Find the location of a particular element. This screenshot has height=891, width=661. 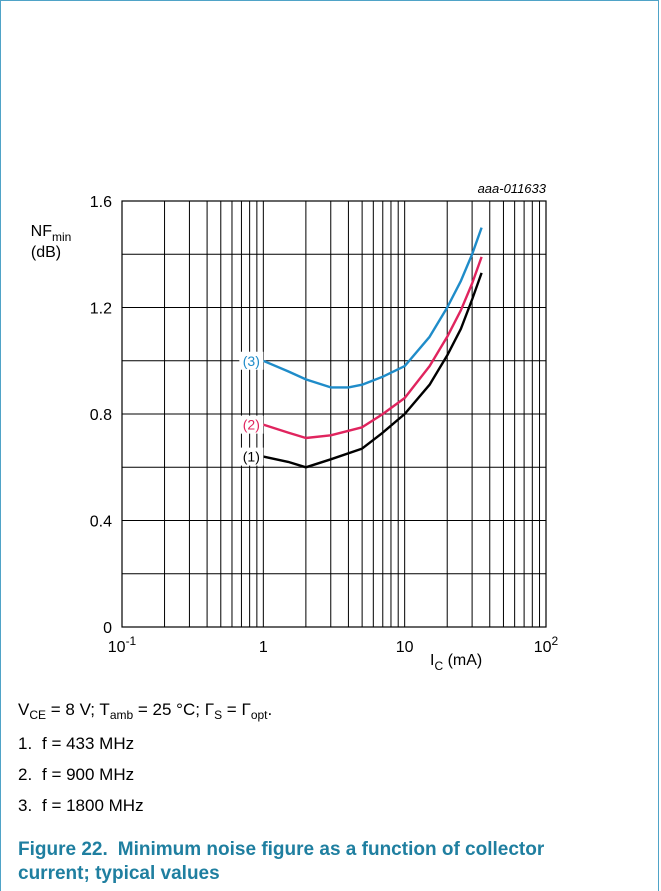

x-axis-label: IC (mA) is located at coordinates (456, 662).